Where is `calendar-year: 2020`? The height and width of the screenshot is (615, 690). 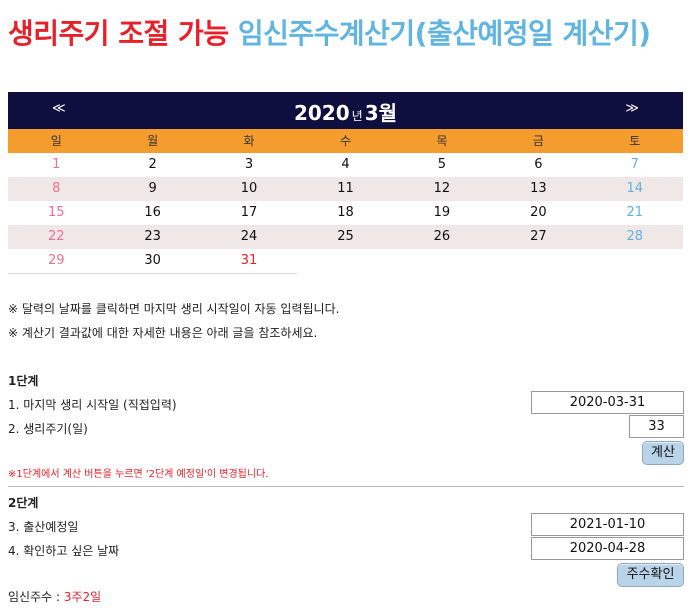
calendar-year: 2020 is located at coordinates (321, 113).